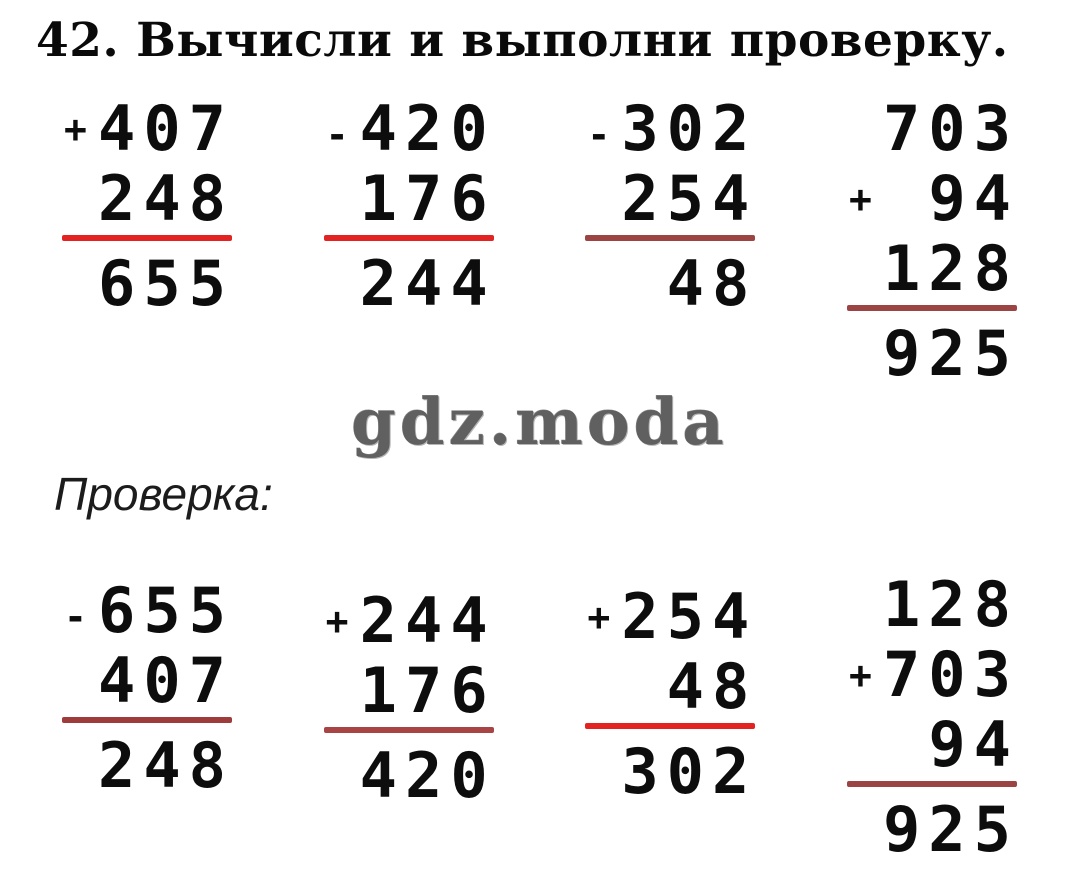 The image size is (1079, 885). Describe the element at coordinates (166, 765) in the screenshot. I see `result-value: 248` at that location.